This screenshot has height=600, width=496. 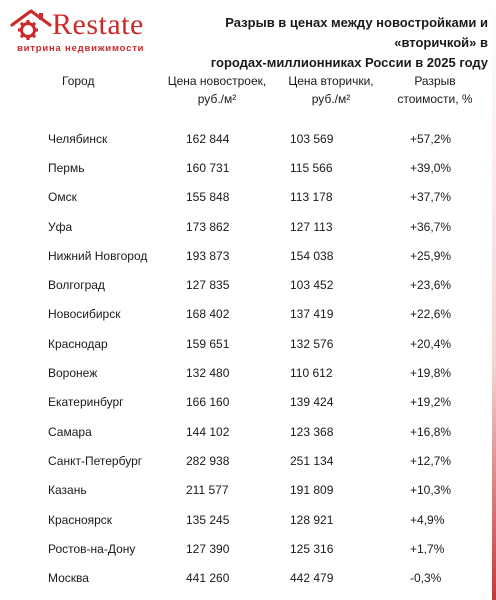 What do you see at coordinates (62, 197) in the screenshot?
I see `cell-city: Омск` at bounding box center [62, 197].